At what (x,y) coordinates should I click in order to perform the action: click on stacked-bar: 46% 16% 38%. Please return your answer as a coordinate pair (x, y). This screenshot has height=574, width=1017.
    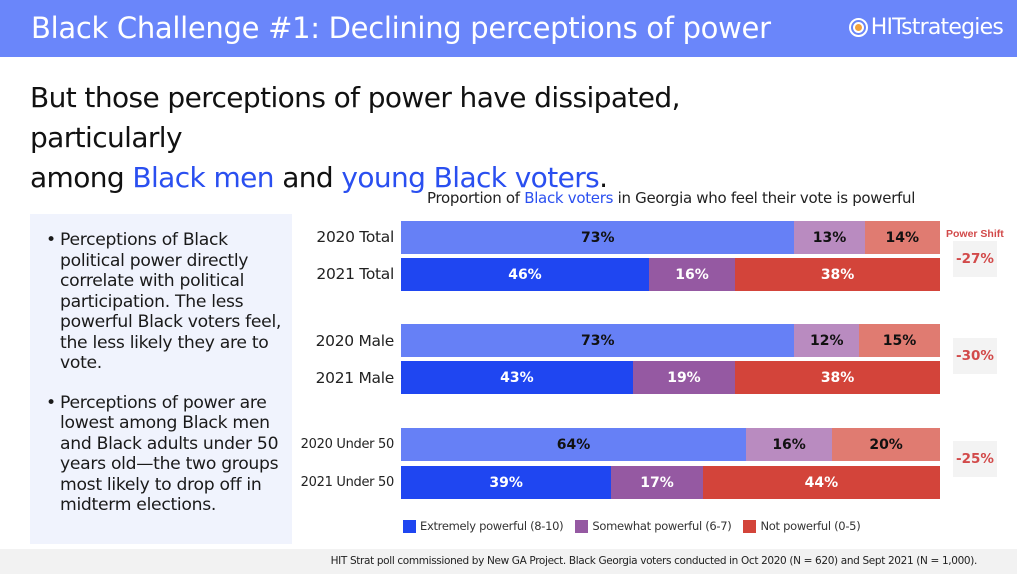
    Looking at the image, I should click on (670, 274).